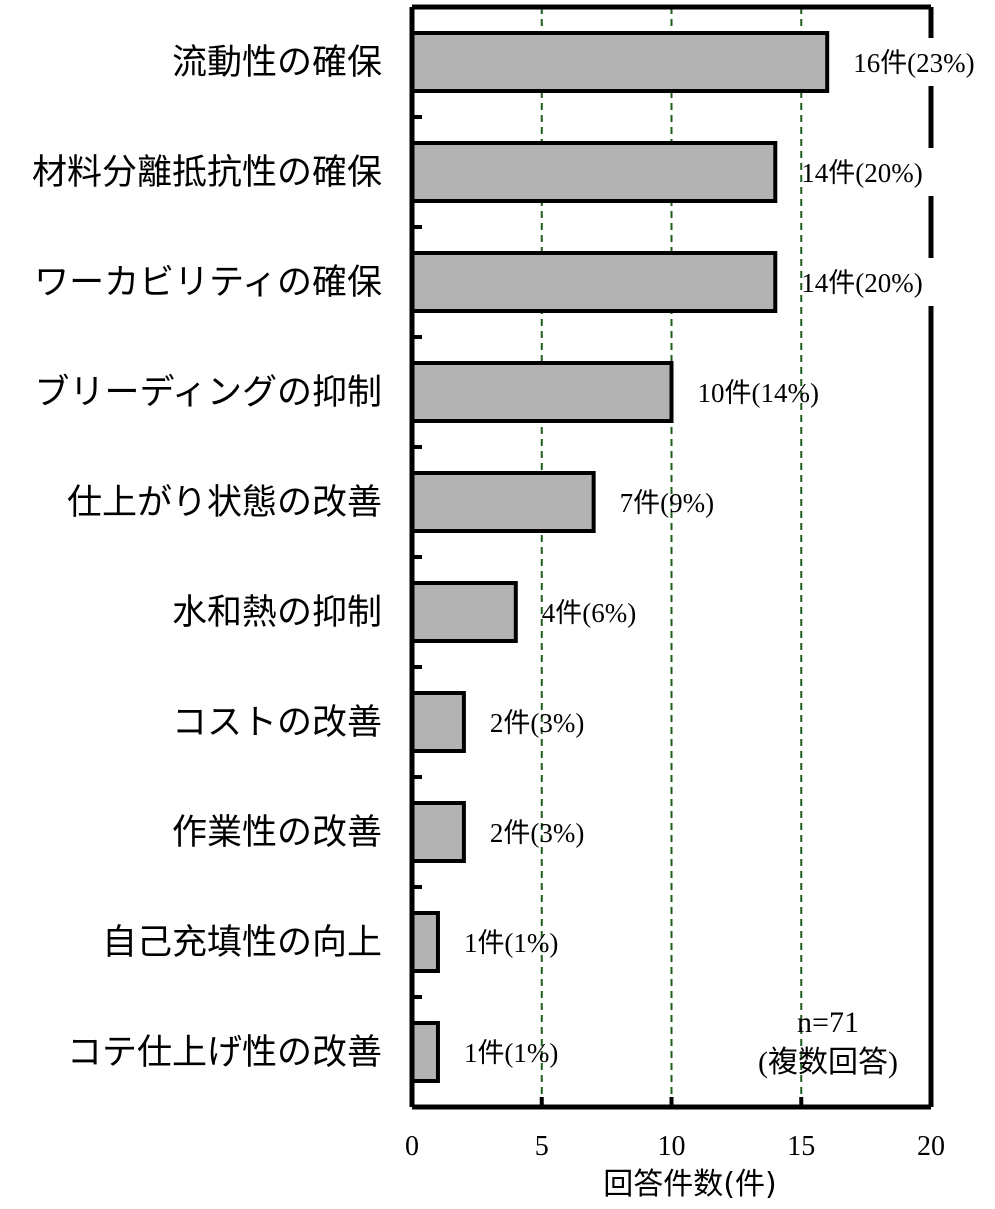  Describe the element at coordinates (208, 283) in the screenshot. I see `category-label: ワーカビリティの確保` at that location.